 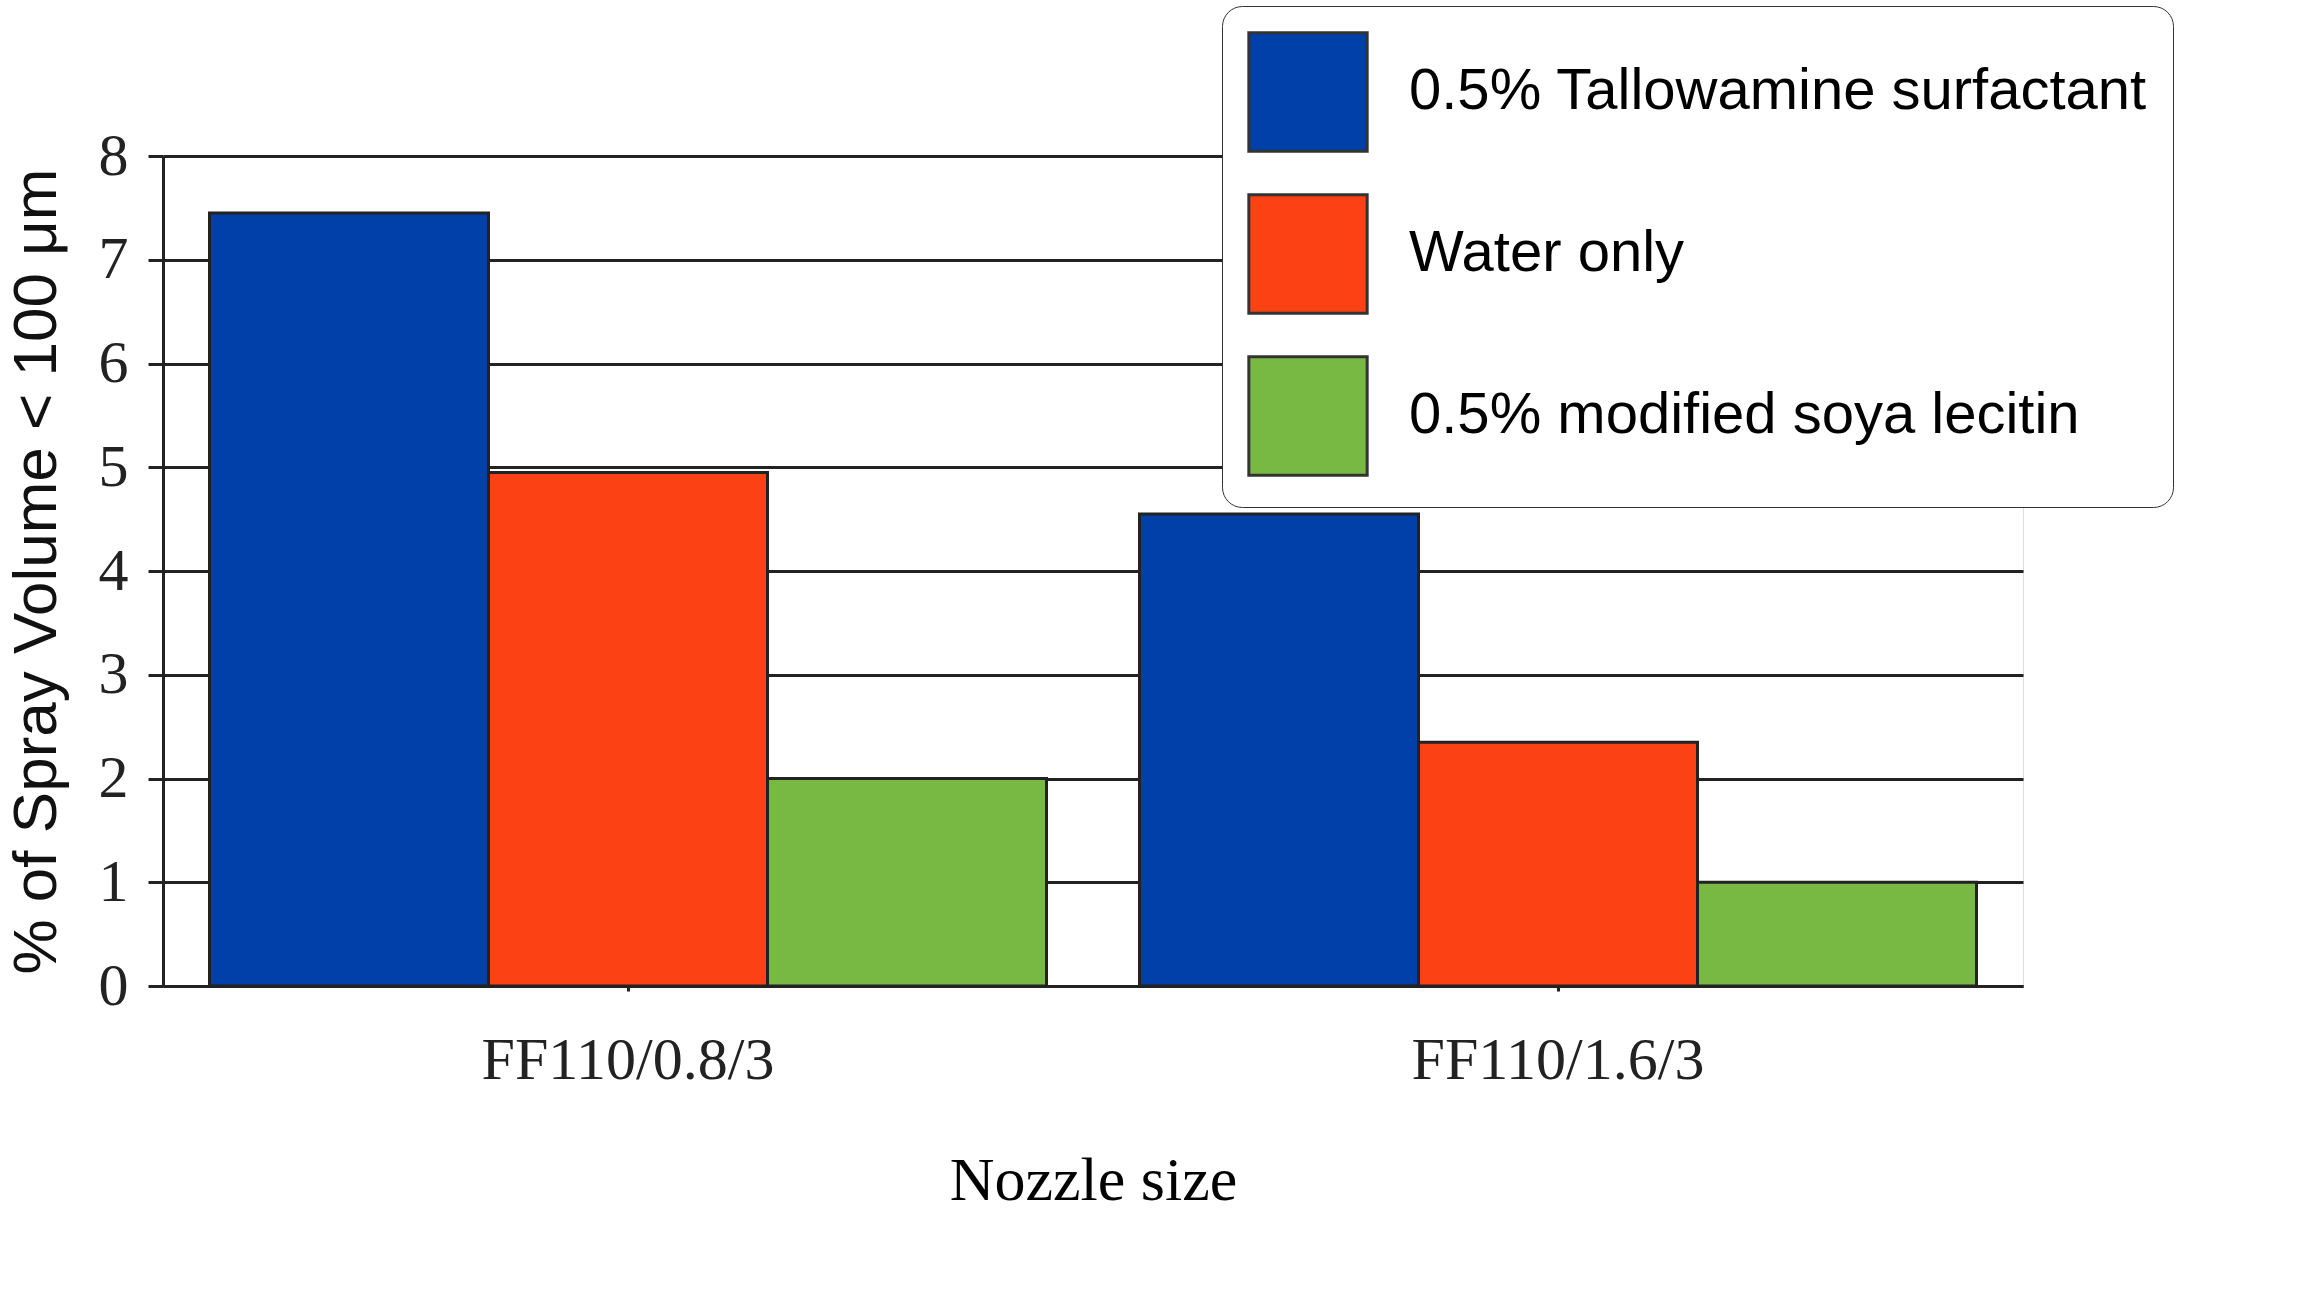 I want to click on y-tick-label: 8, so click(x=113, y=154).